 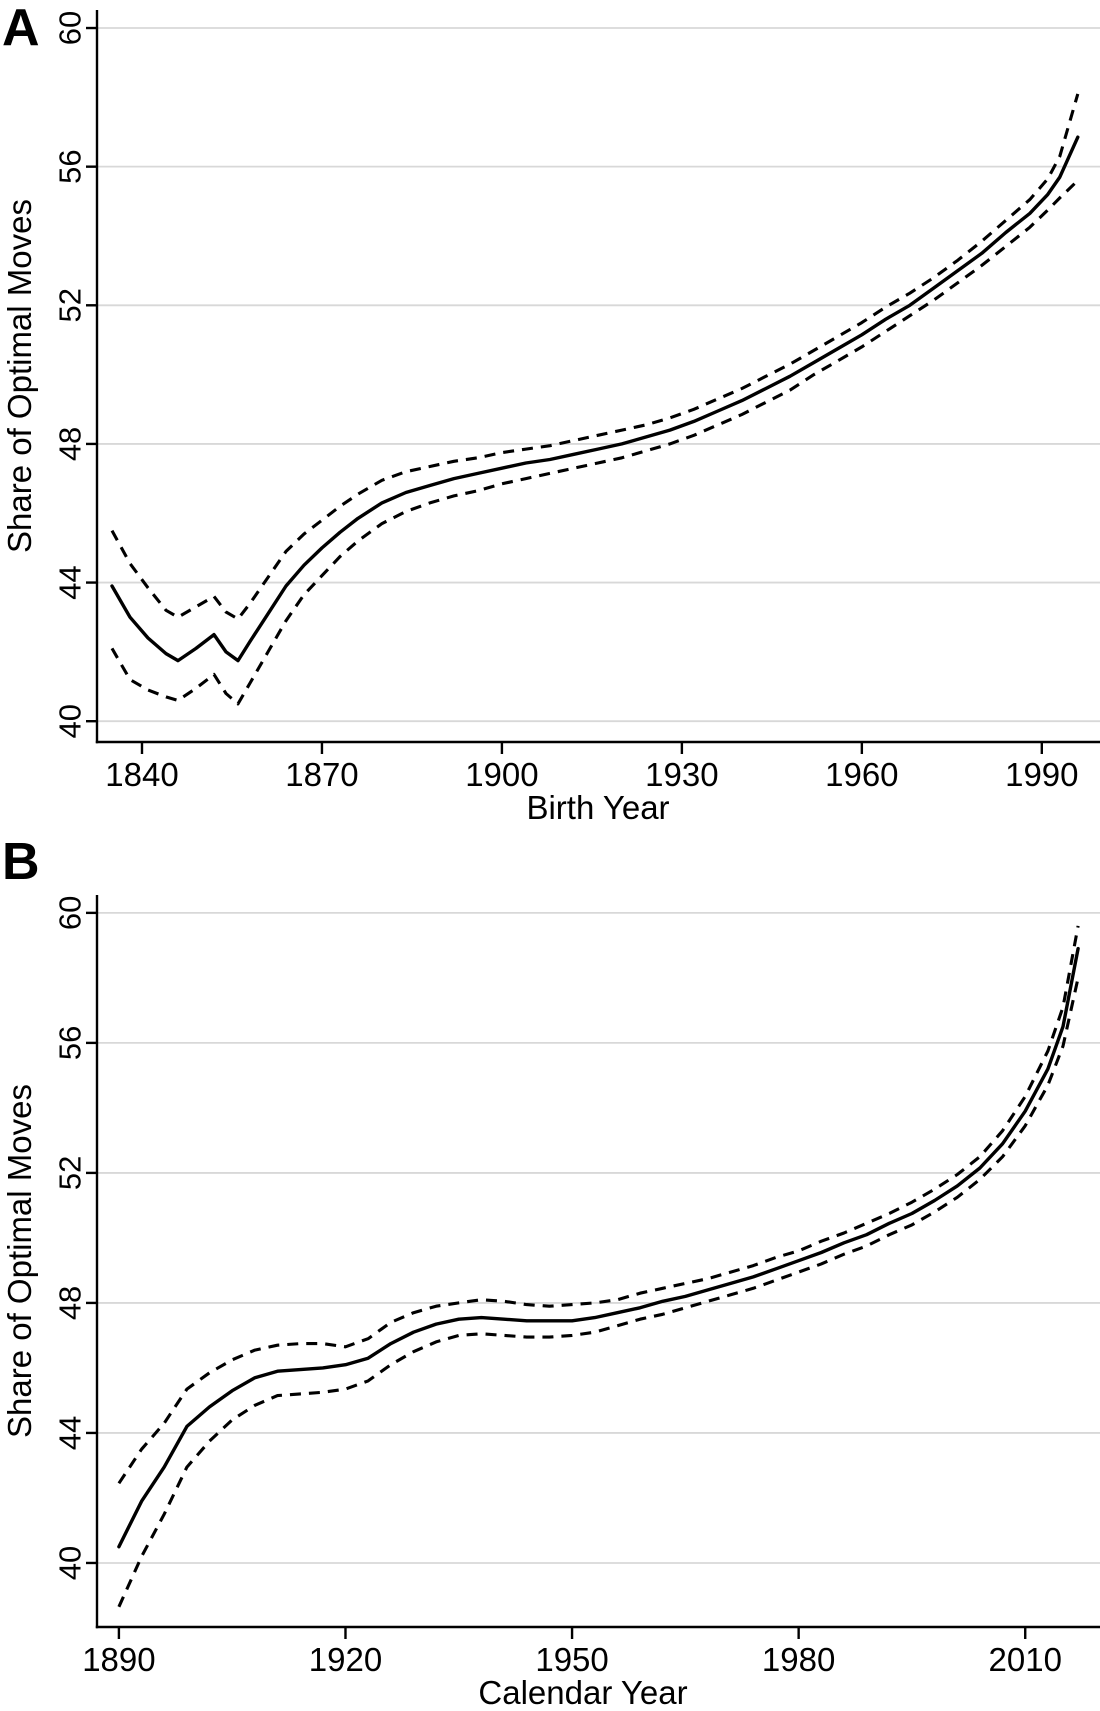 I want to click on panel-b-label: B, so click(x=21, y=862).